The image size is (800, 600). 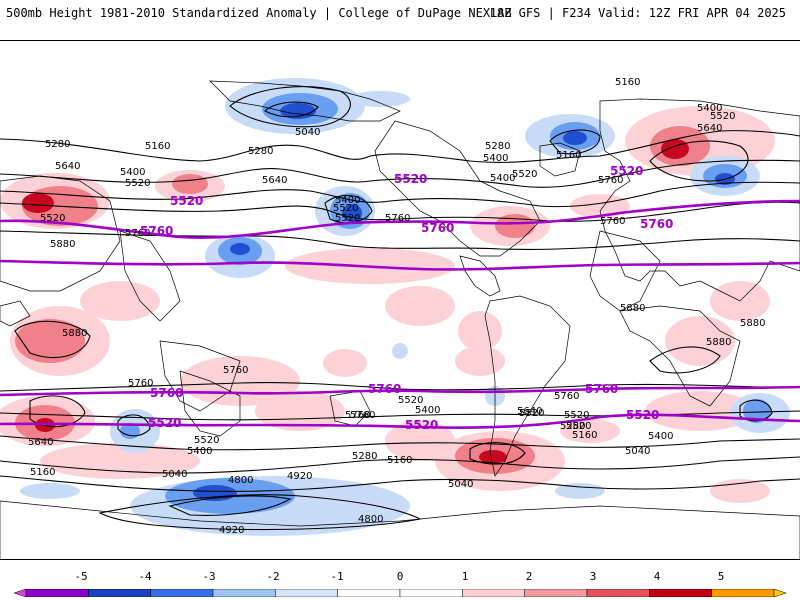 What do you see at coordinates (145, 576) in the screenshot?
I see `colorbar-tick: -4` at bounding box center [145, 576].